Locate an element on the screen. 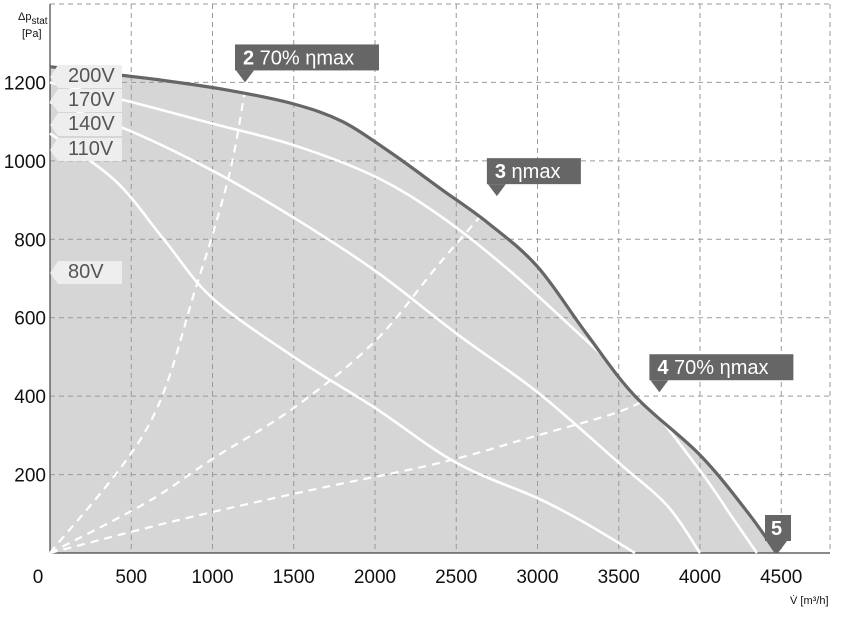 Image resolution: width=850 pixels, height=625 pixels. x-tick-label: 4500 is located at coordinates (781, 577).